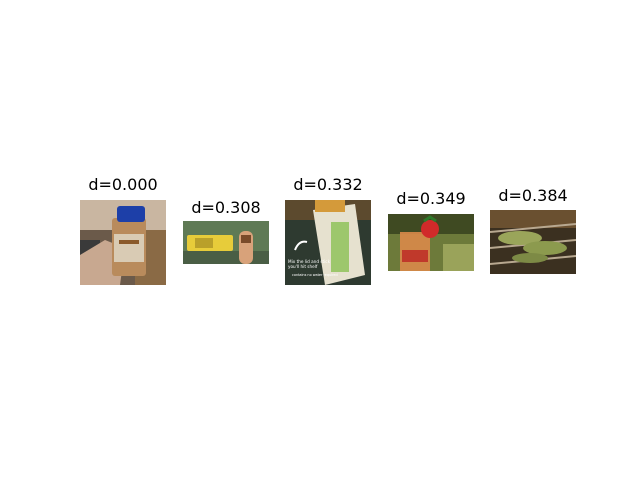 The width and height of the screenshot is (640, 480). I want to click on distance-label: d=0.308, so click(226, 207).